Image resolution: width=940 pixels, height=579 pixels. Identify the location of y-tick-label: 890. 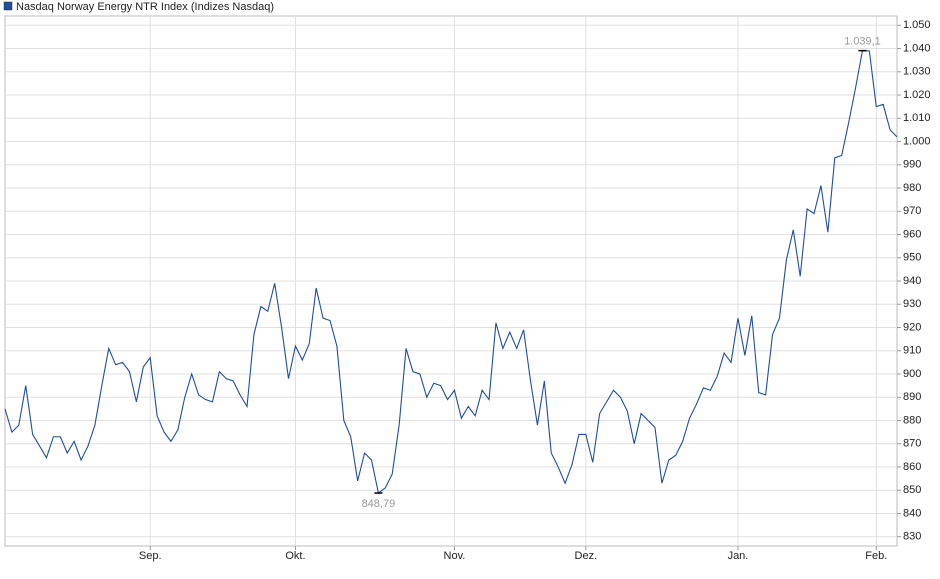
(912, 397).